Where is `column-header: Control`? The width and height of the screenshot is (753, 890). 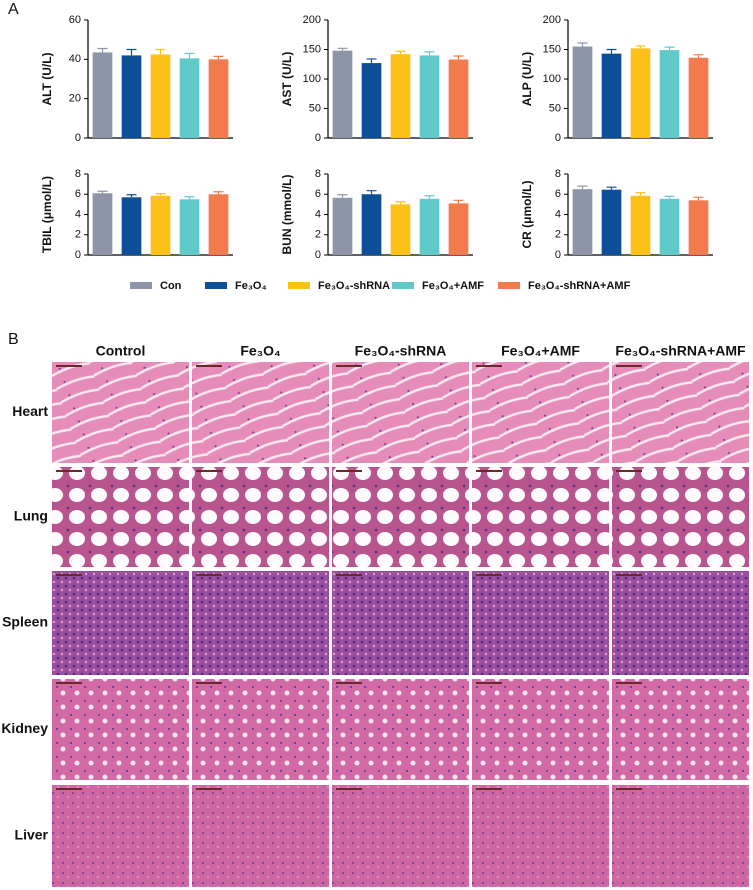
column-header: Control is located at coordinates (121, 351).